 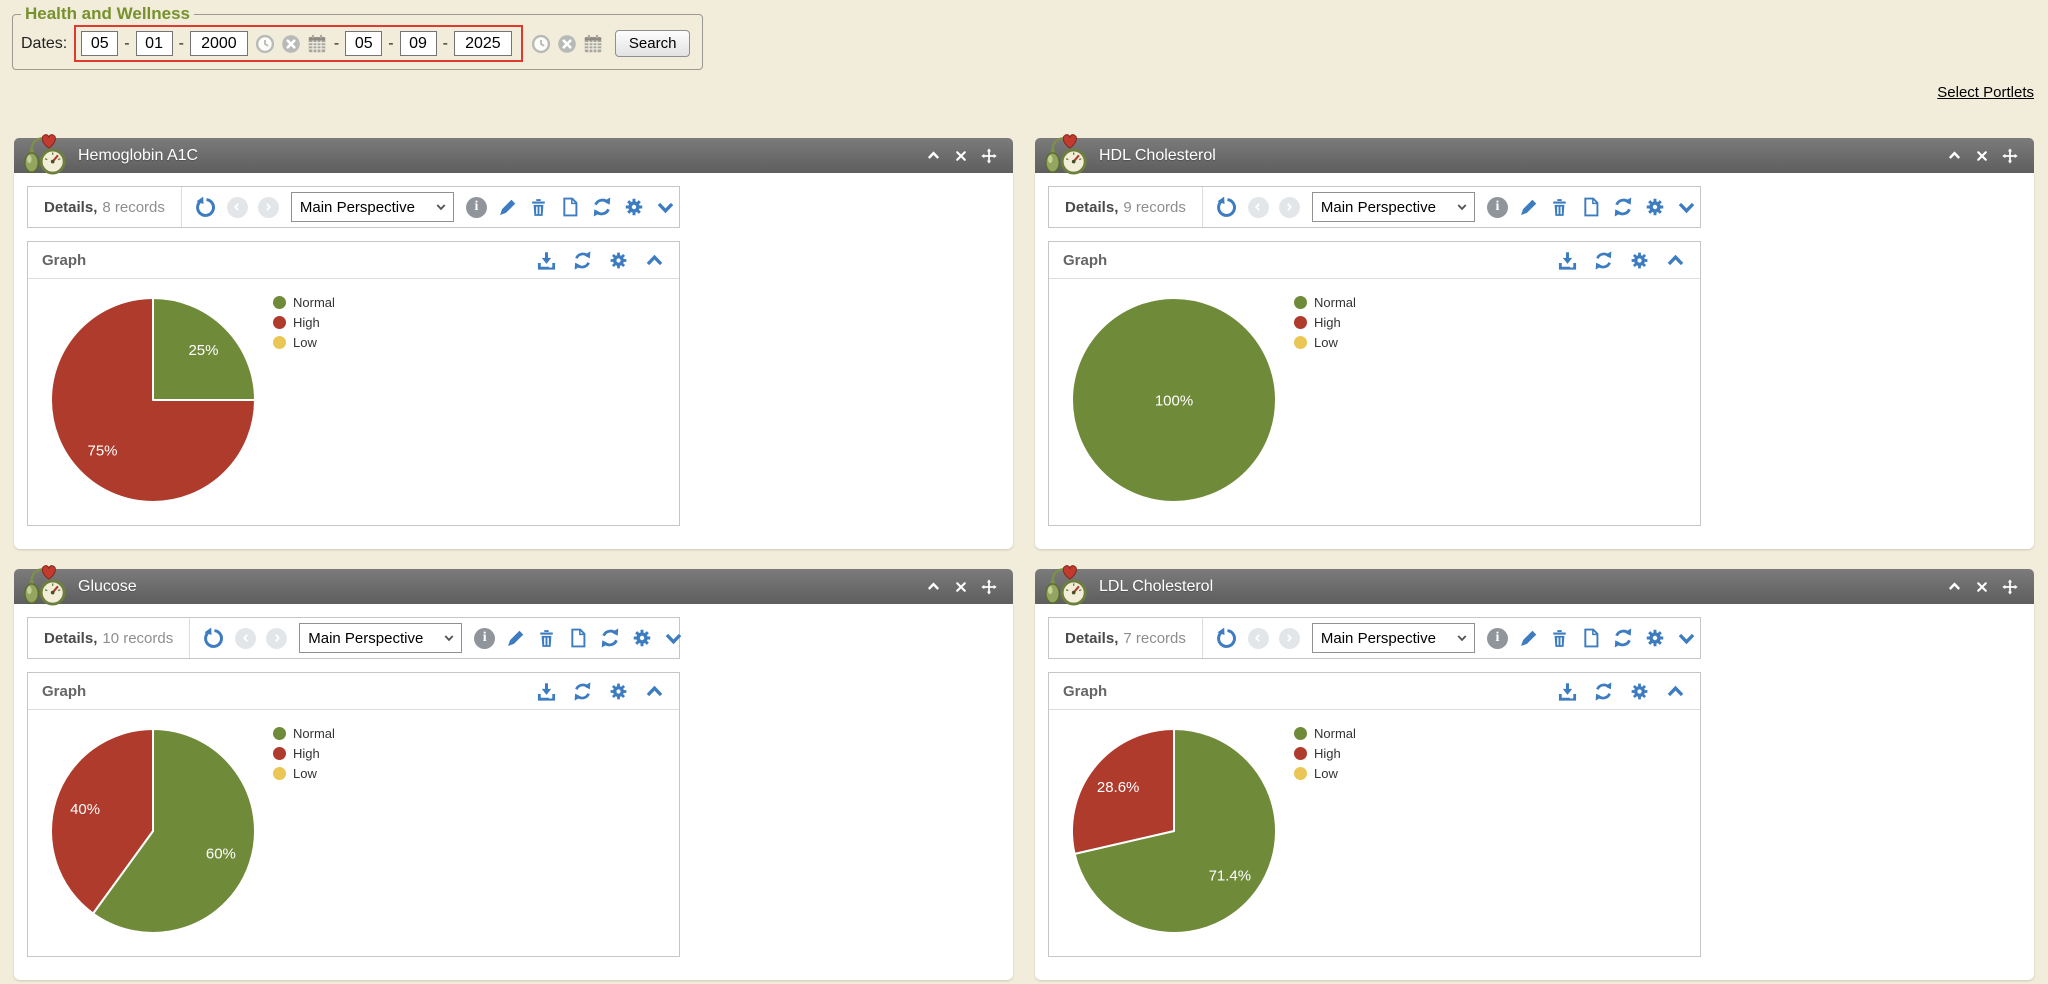 What do you see at coordinates (652, 43) in the screenshot?
I see `search-button: Search` at bounding box center [652, 43].